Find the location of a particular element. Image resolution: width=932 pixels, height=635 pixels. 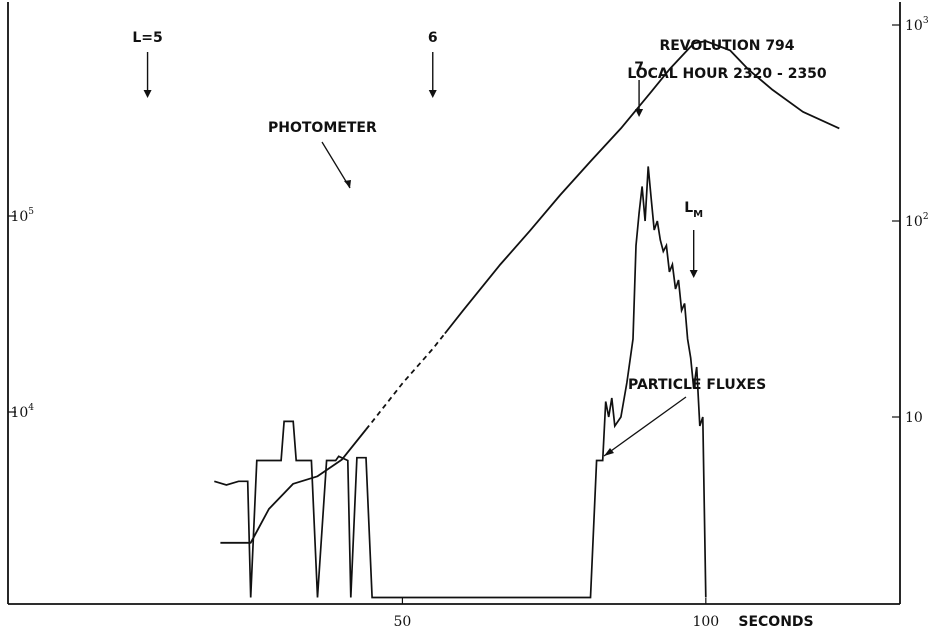

x-axis-label: SECONDS is located at coordinates (775, 622).